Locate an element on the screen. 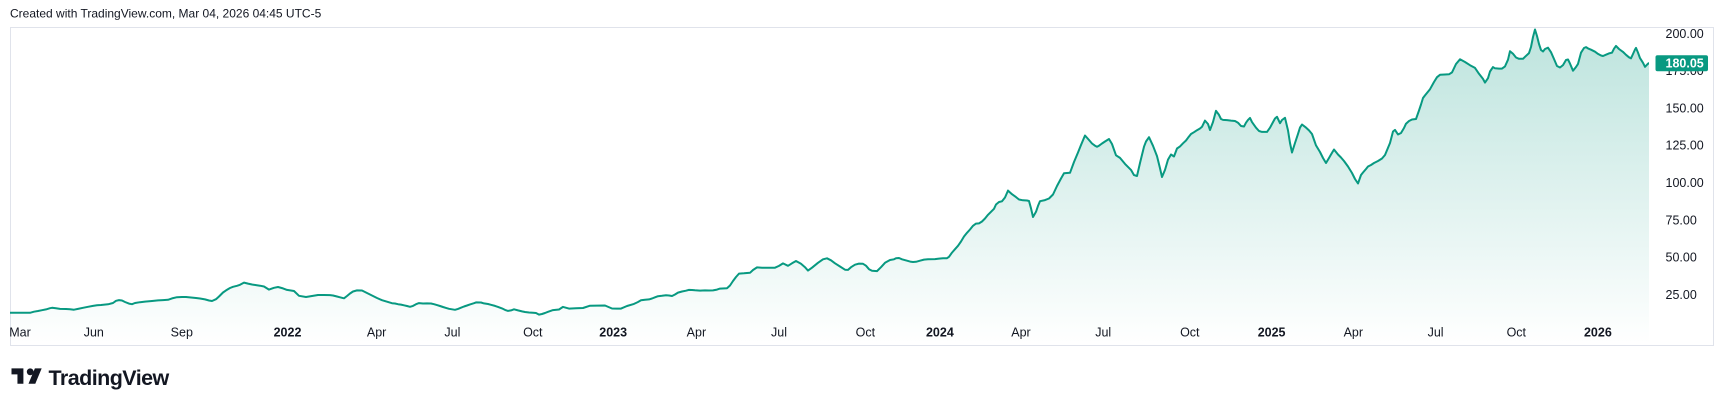 The image size is (1724, 407). svg-text: 50.00 is located at coordinates (1681, 258).